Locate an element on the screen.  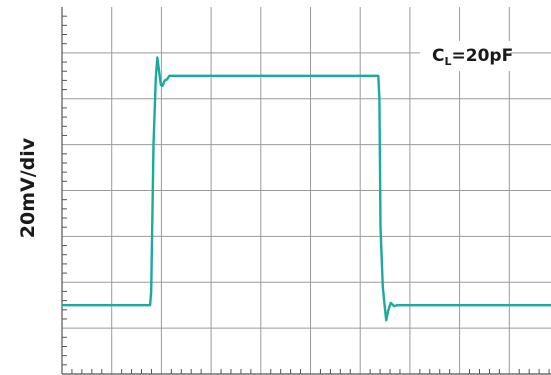
annotation-base: C is located at coordinates (438, 56).